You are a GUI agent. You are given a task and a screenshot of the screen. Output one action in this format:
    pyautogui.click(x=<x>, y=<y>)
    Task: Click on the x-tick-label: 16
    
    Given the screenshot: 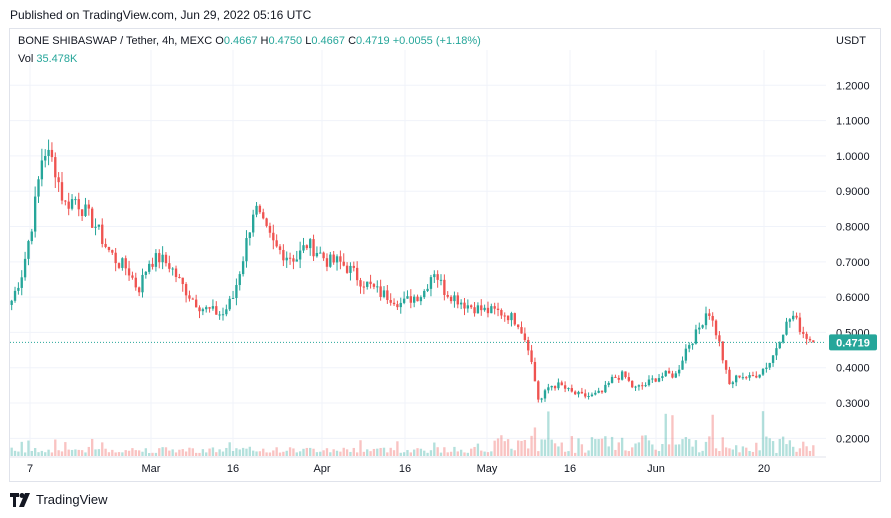 What is the action you would take?
    pyautogui.click(x=405, y=469)
    